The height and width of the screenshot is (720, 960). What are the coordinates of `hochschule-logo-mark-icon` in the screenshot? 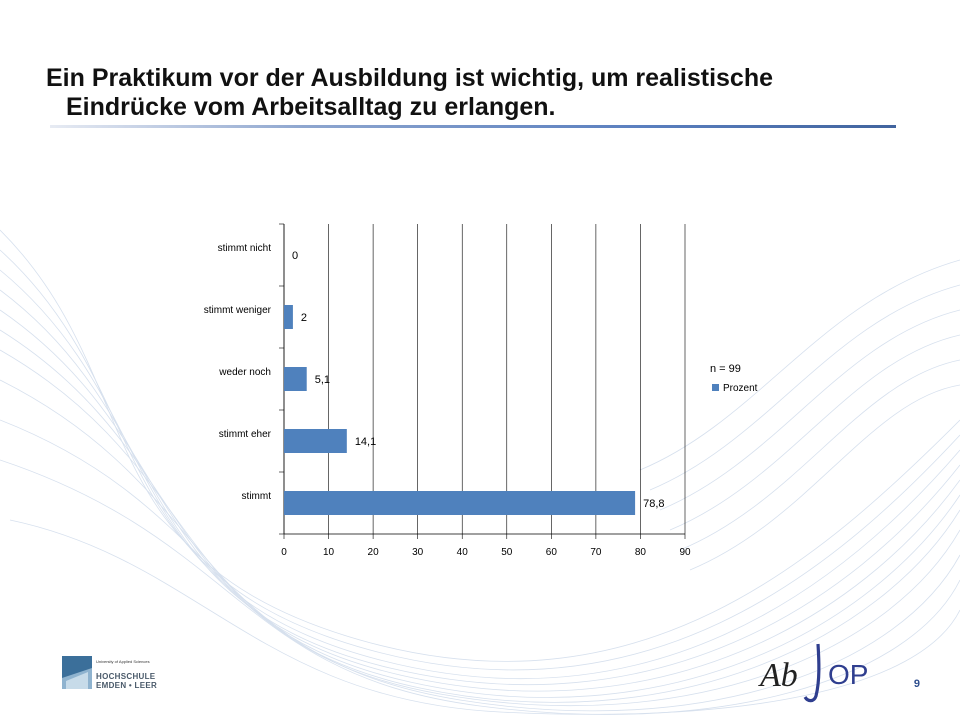 It's located at (77, 672).